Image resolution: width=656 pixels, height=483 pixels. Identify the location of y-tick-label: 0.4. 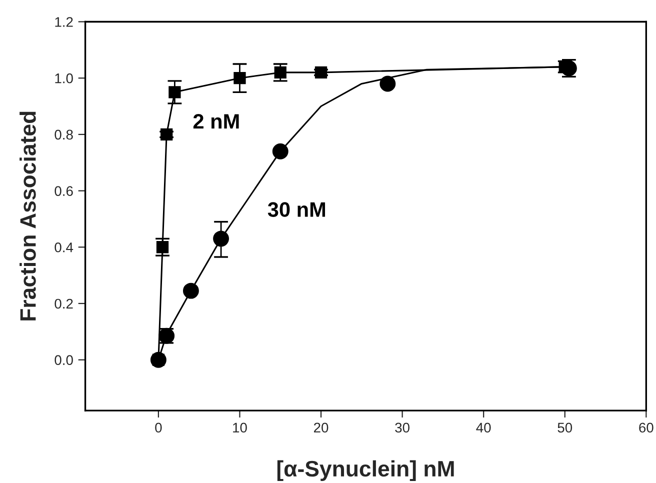
(64, 247).